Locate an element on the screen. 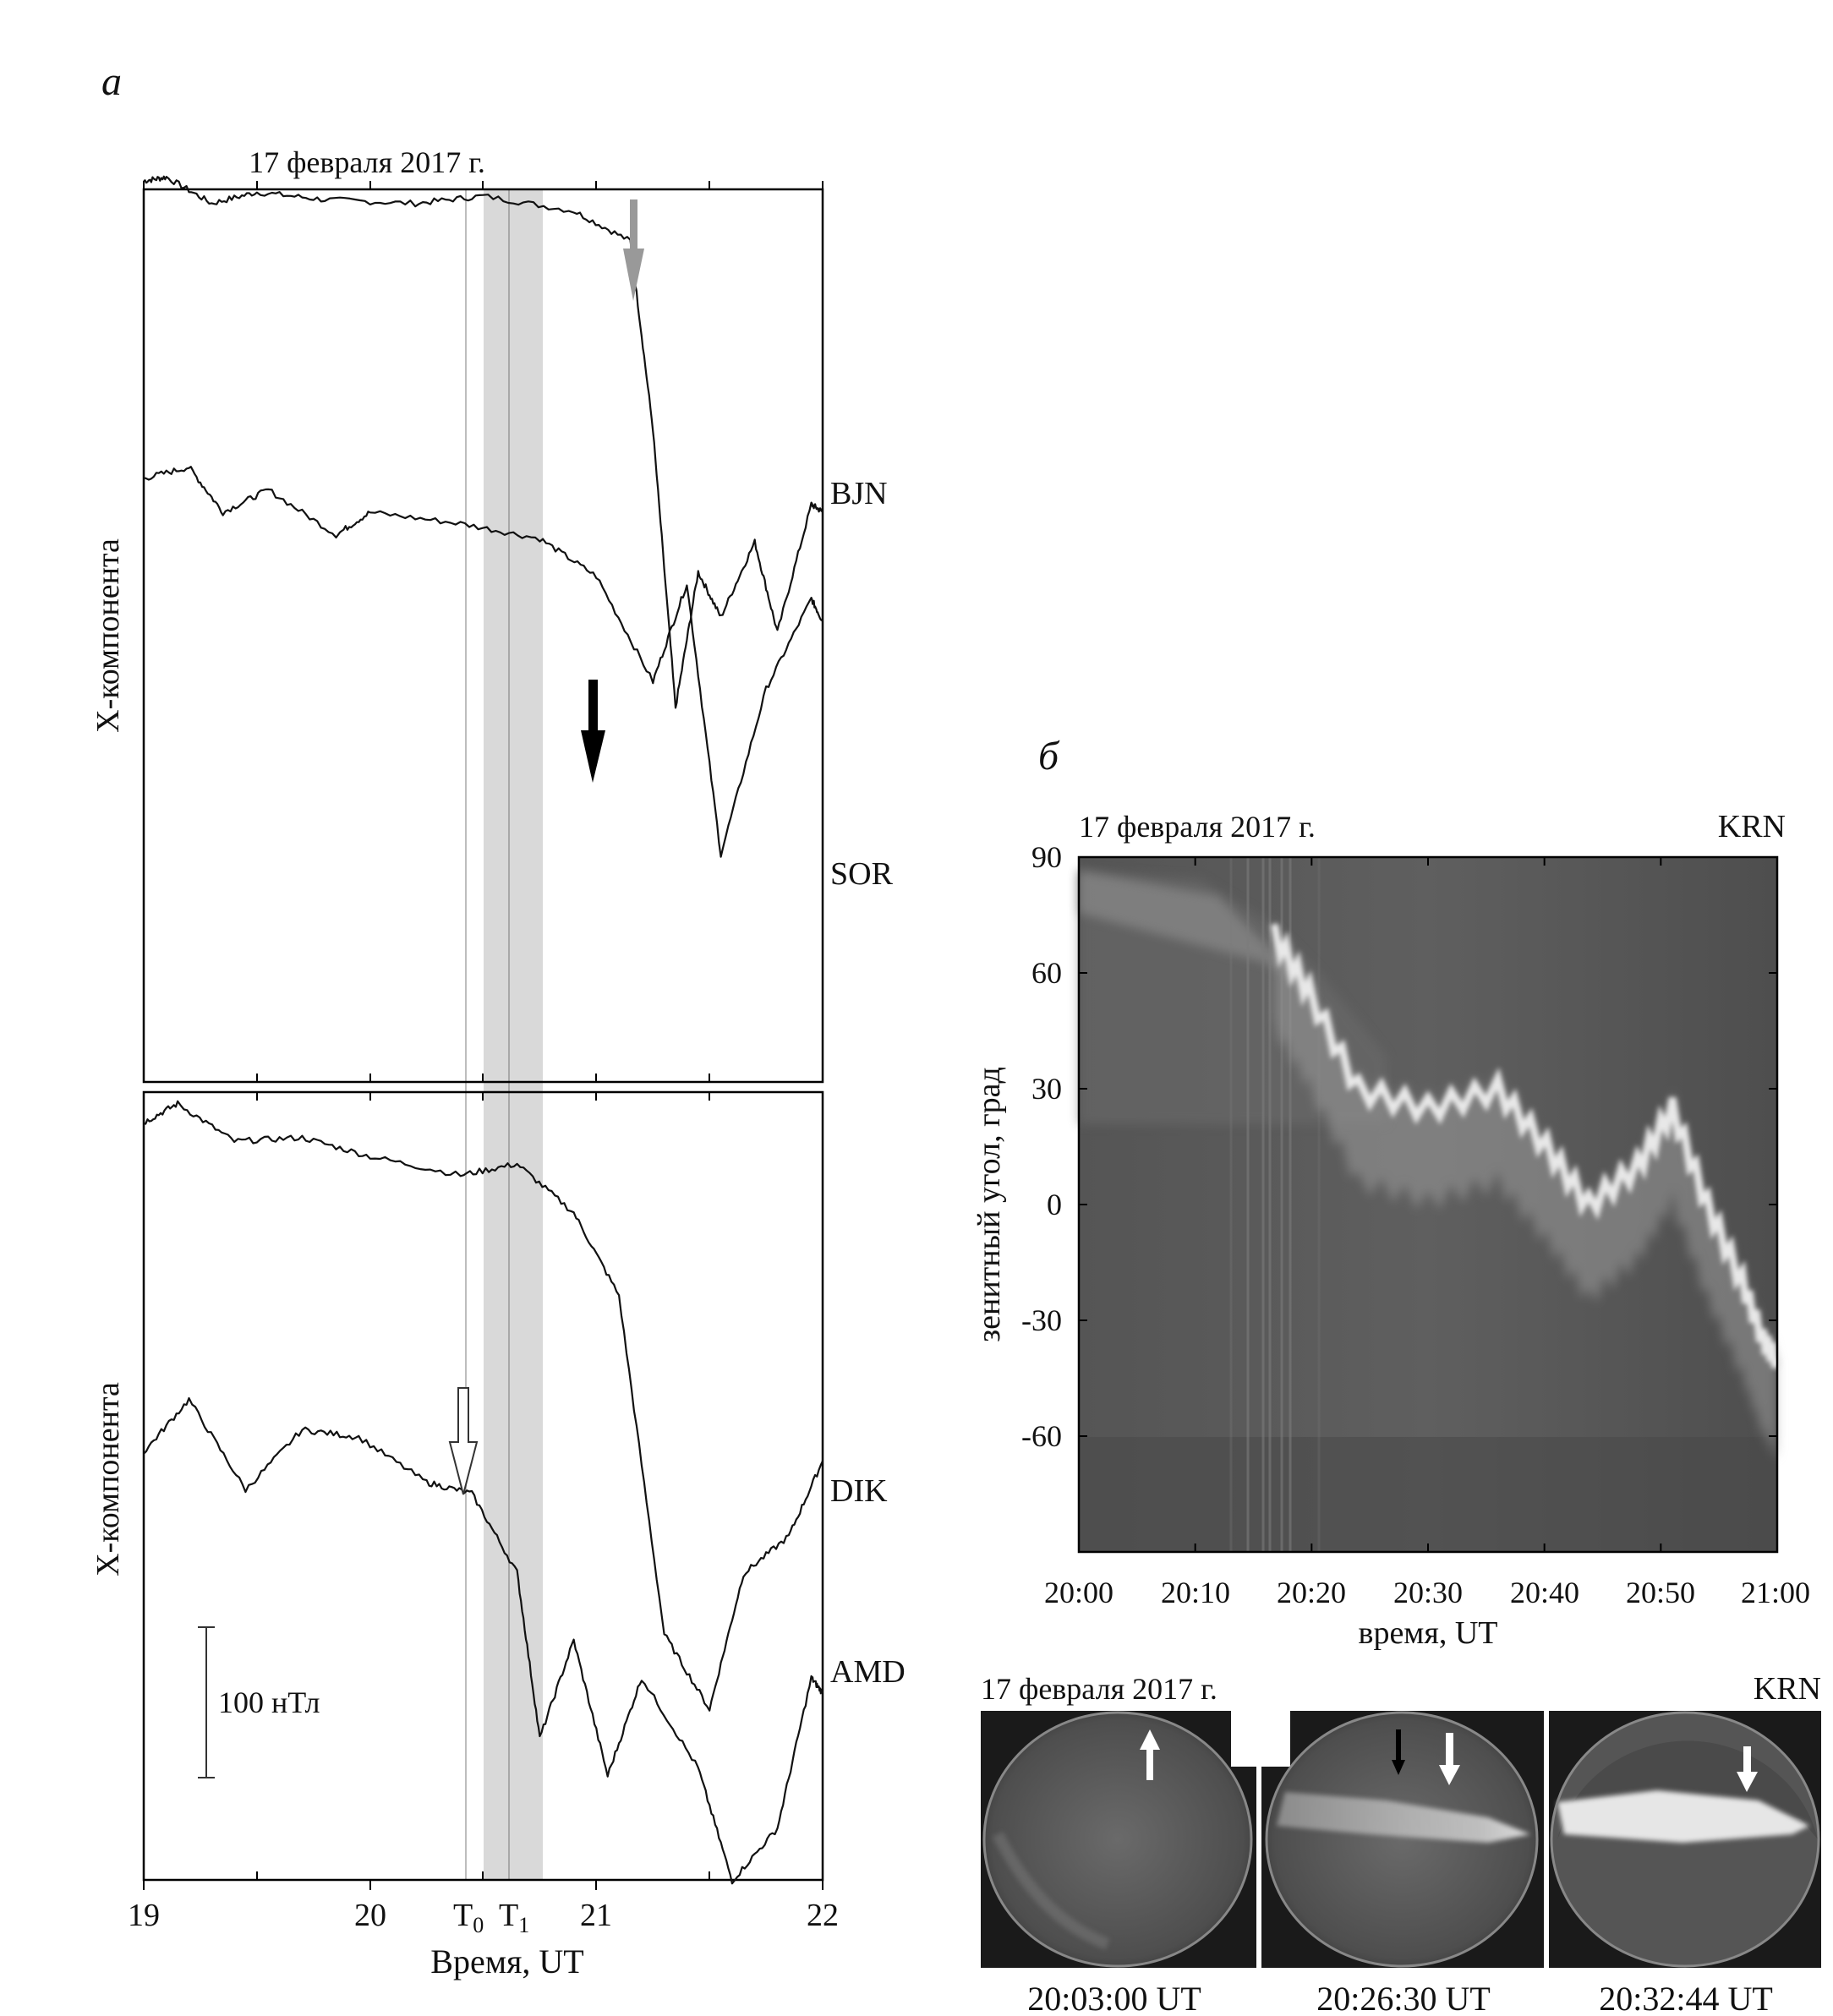  panel-a-xlabel: Время, UT is located at coordinates (506, 1961).